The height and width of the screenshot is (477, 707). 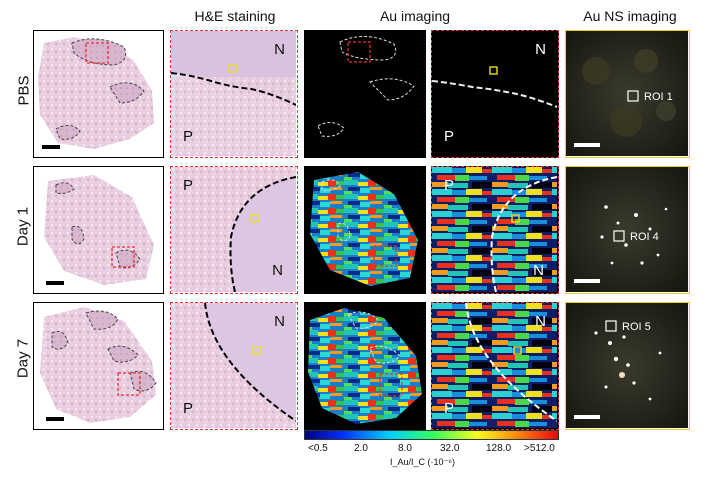 I want to click on au-overview-day7, so click(x=365, y=366).